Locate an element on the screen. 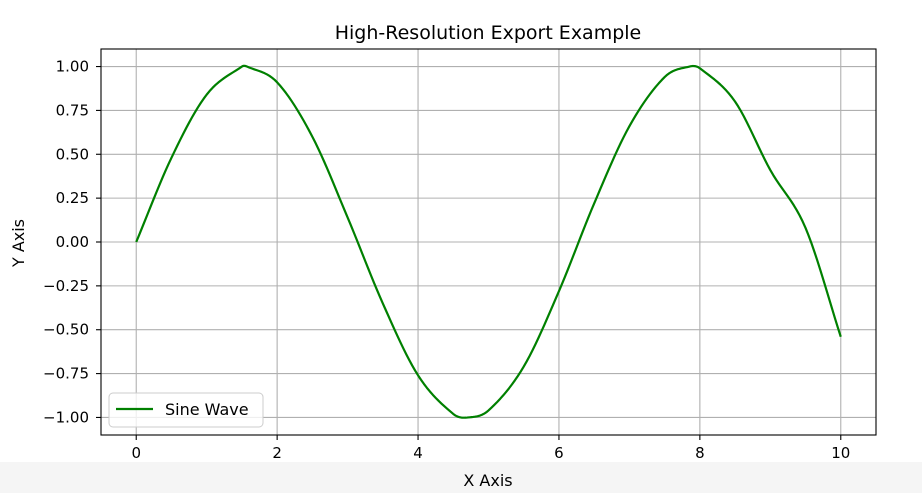 The height and width of the screenshot is (493, 922). y-tick-label: 0.75 is located at coordinates (72, 110).